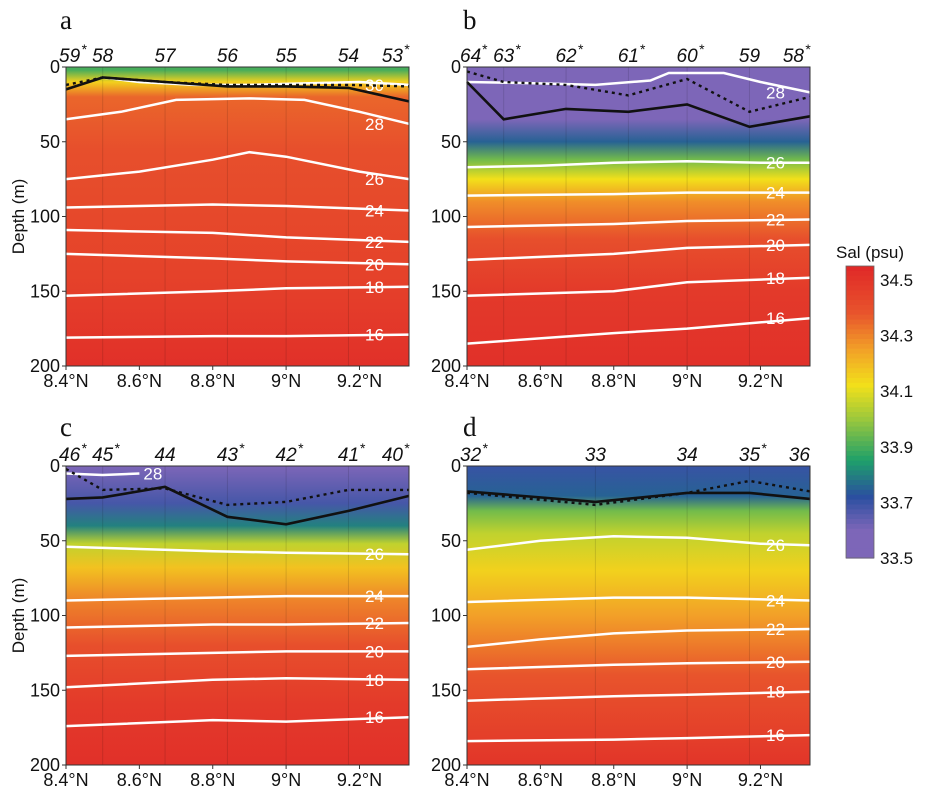  I want to click on station-label: 59, so click(70, 56).